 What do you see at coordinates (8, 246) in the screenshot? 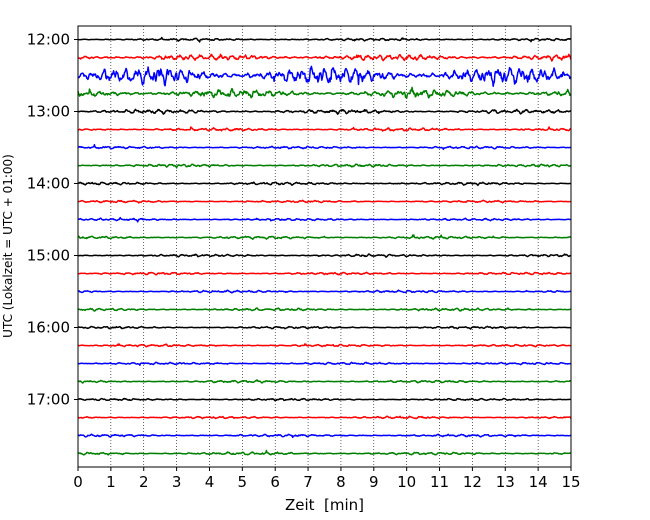
I see `y-axis-label: UTC (Lokalzeit = UTC + 01:00)` at bounding box center [8, 246].